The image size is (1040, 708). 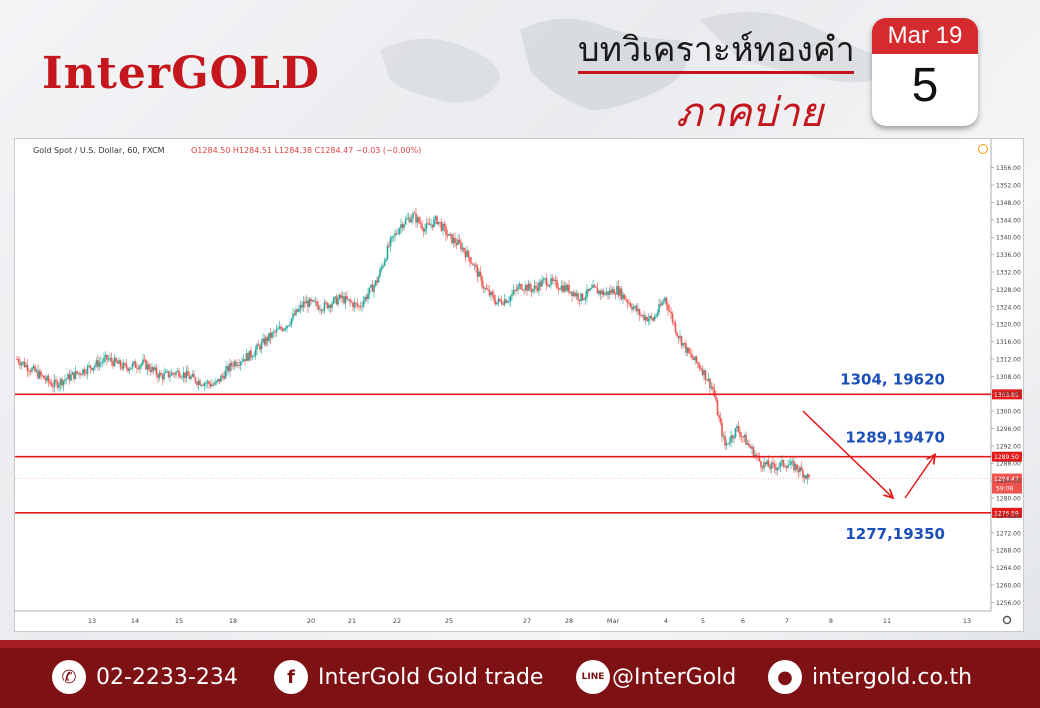 I want to click on y-tick-label: 1348.00, so click(x=1008, y=203).